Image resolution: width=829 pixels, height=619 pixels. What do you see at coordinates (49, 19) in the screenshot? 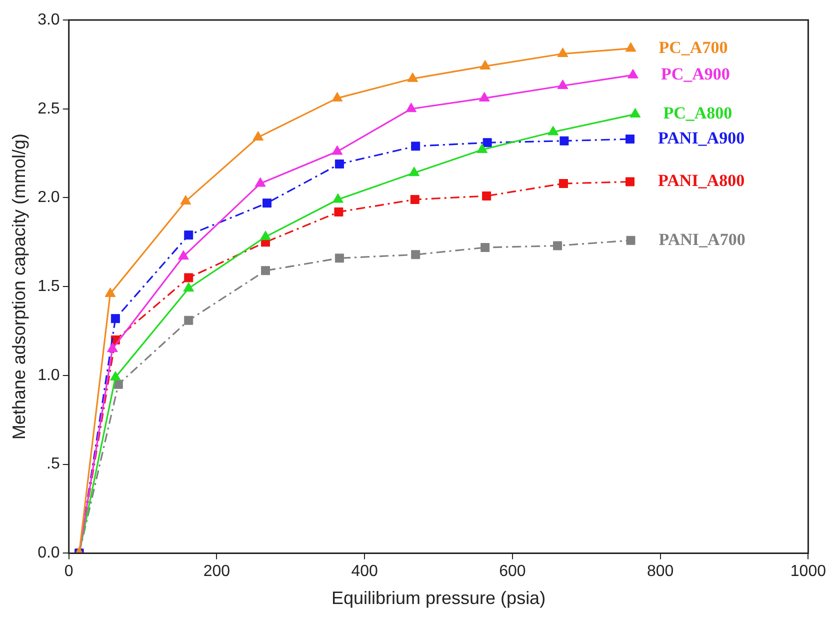
I see `y-tick-label: 3.0` at bounding box center [49, 19].